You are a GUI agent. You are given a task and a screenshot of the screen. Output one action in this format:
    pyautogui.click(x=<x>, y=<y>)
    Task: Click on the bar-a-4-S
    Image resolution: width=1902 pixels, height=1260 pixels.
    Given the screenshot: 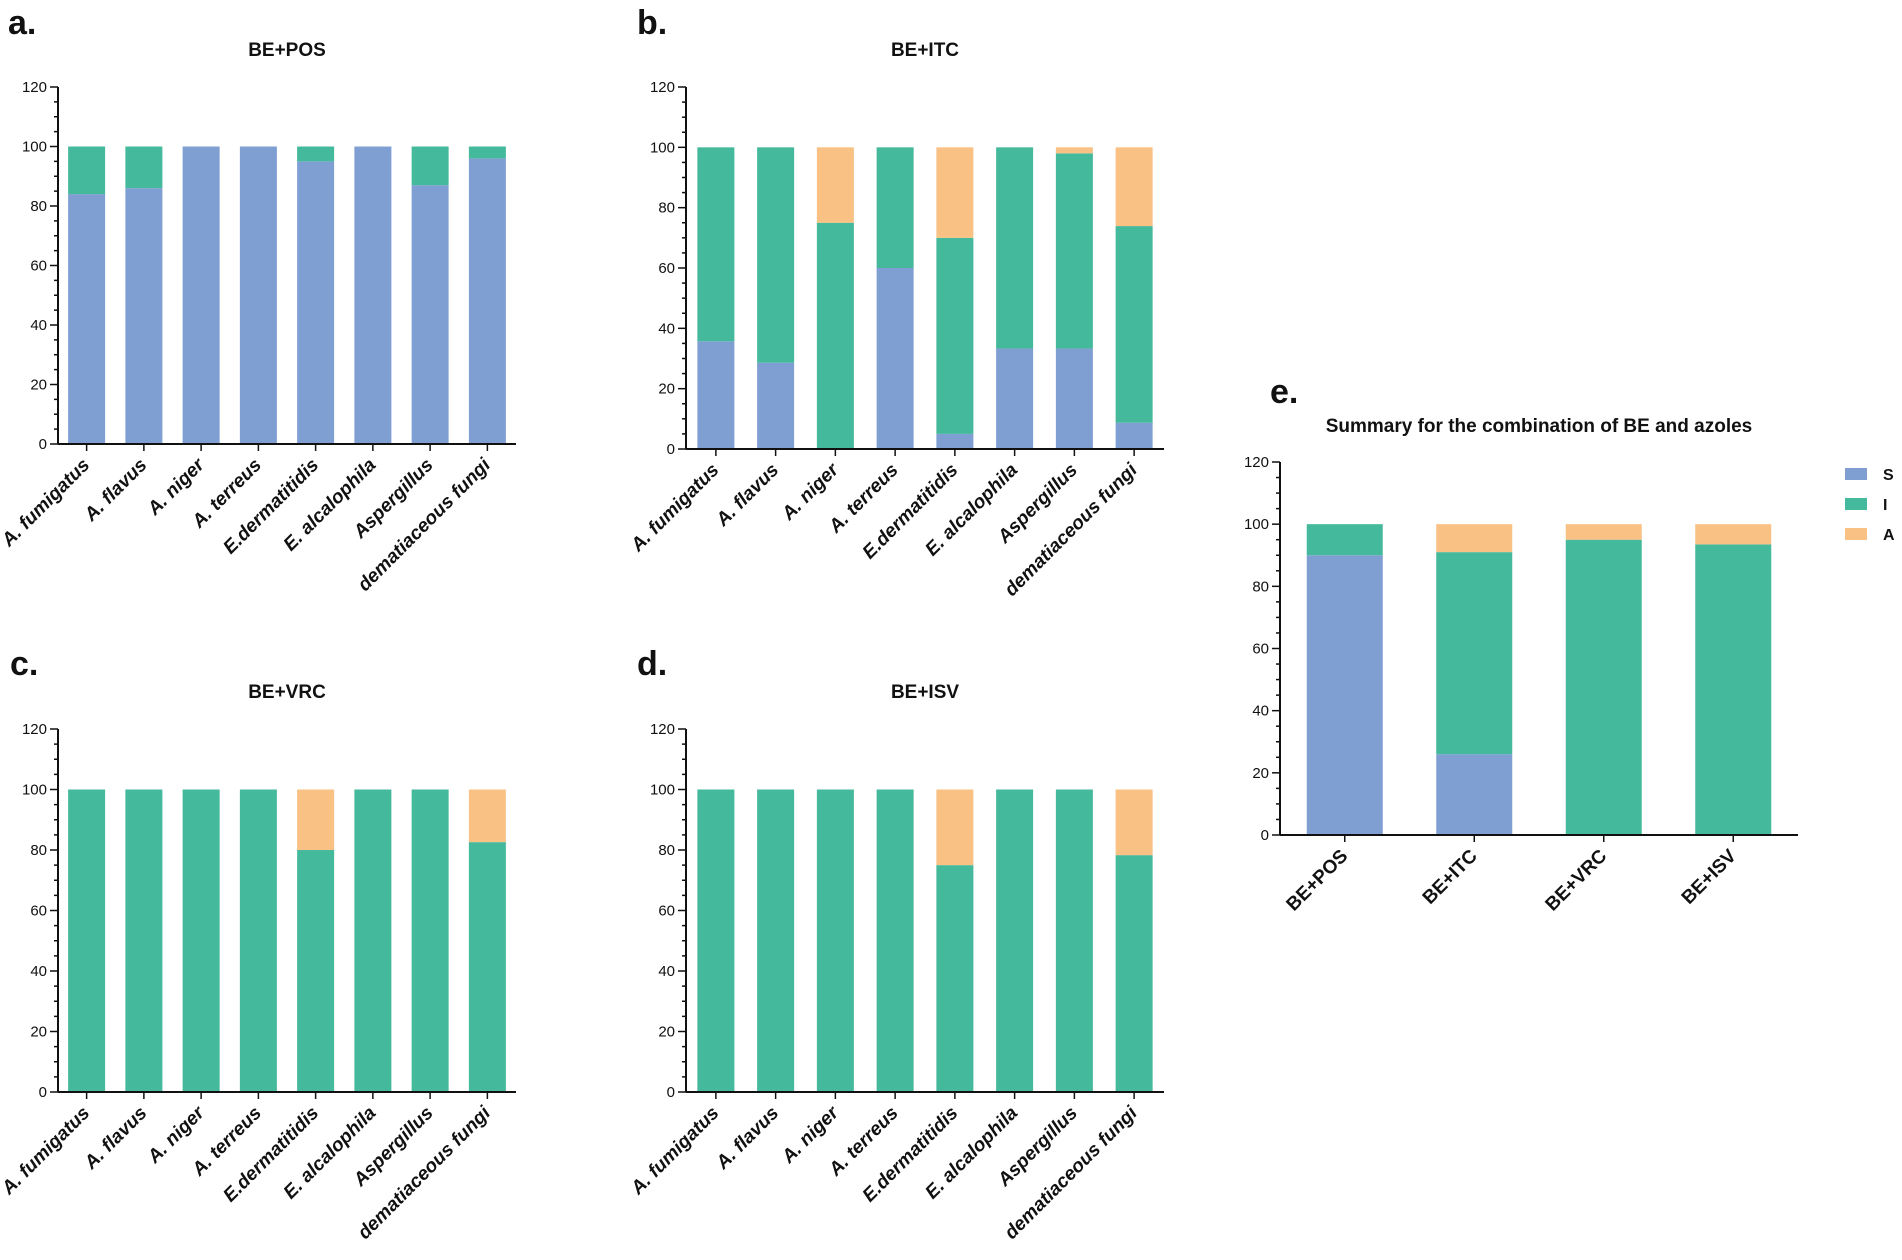 What is the action you would take?
    pyautogui.click(x=316, y=302)
    